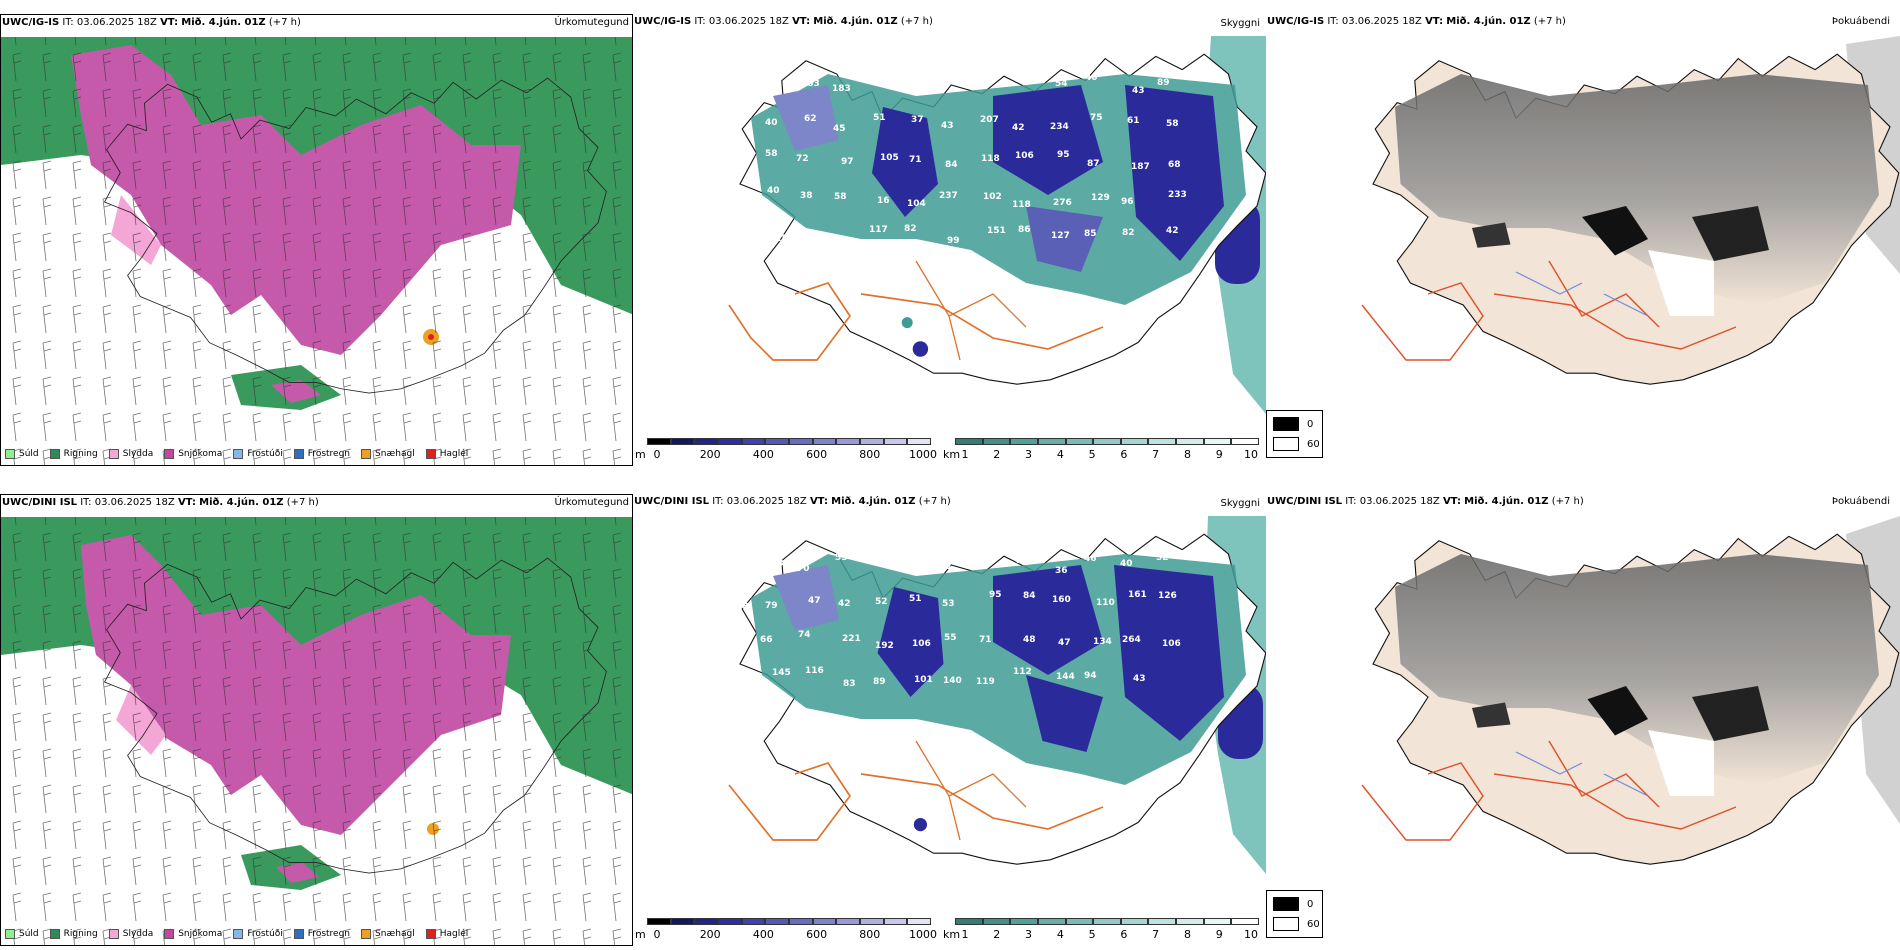 Image resolution: width=1900 pixels, height=950 pixels. Describe the element at coordinates (329, 934) in the screenshot. I see `legend-label: Frostregn` at that location.